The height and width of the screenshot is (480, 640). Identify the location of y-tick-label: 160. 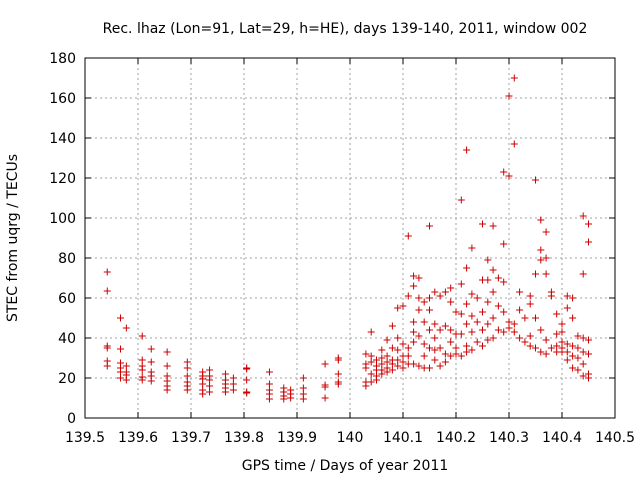
(62, 99).